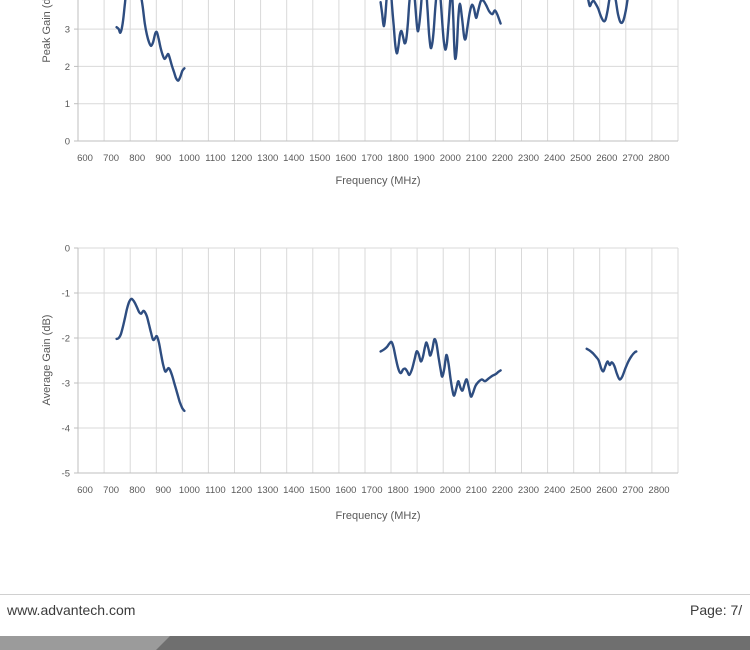 The image size is (750, 650). What do you see at coordinates (66, 339) in the screenshot?
I see `svg-text: -2` at bounding box center [66, 339].